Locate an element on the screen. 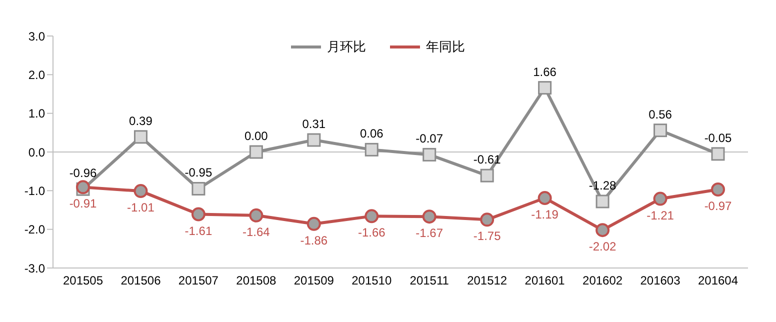  x-tick-label: 201506 is located at coordinates (141, 281).